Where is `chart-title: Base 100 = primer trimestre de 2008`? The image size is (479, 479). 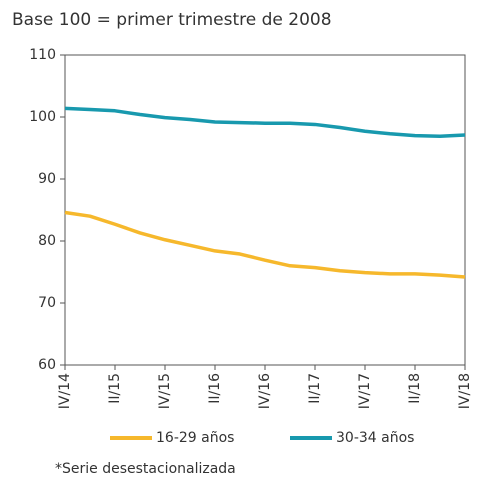 chart-title: Base 100 = primer trimestre de 2008 is located at coordinates (172, 20).